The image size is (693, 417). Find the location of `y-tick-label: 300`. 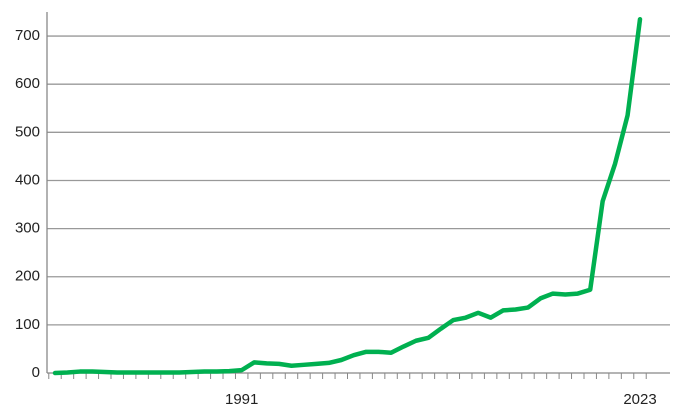

y-tick-label: 300 is located at coordinates (27, 228).